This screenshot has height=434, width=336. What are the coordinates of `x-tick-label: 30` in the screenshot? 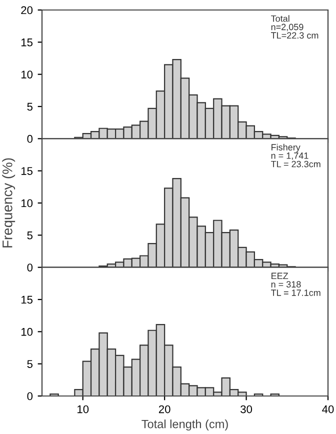 It's located at (246, 409).